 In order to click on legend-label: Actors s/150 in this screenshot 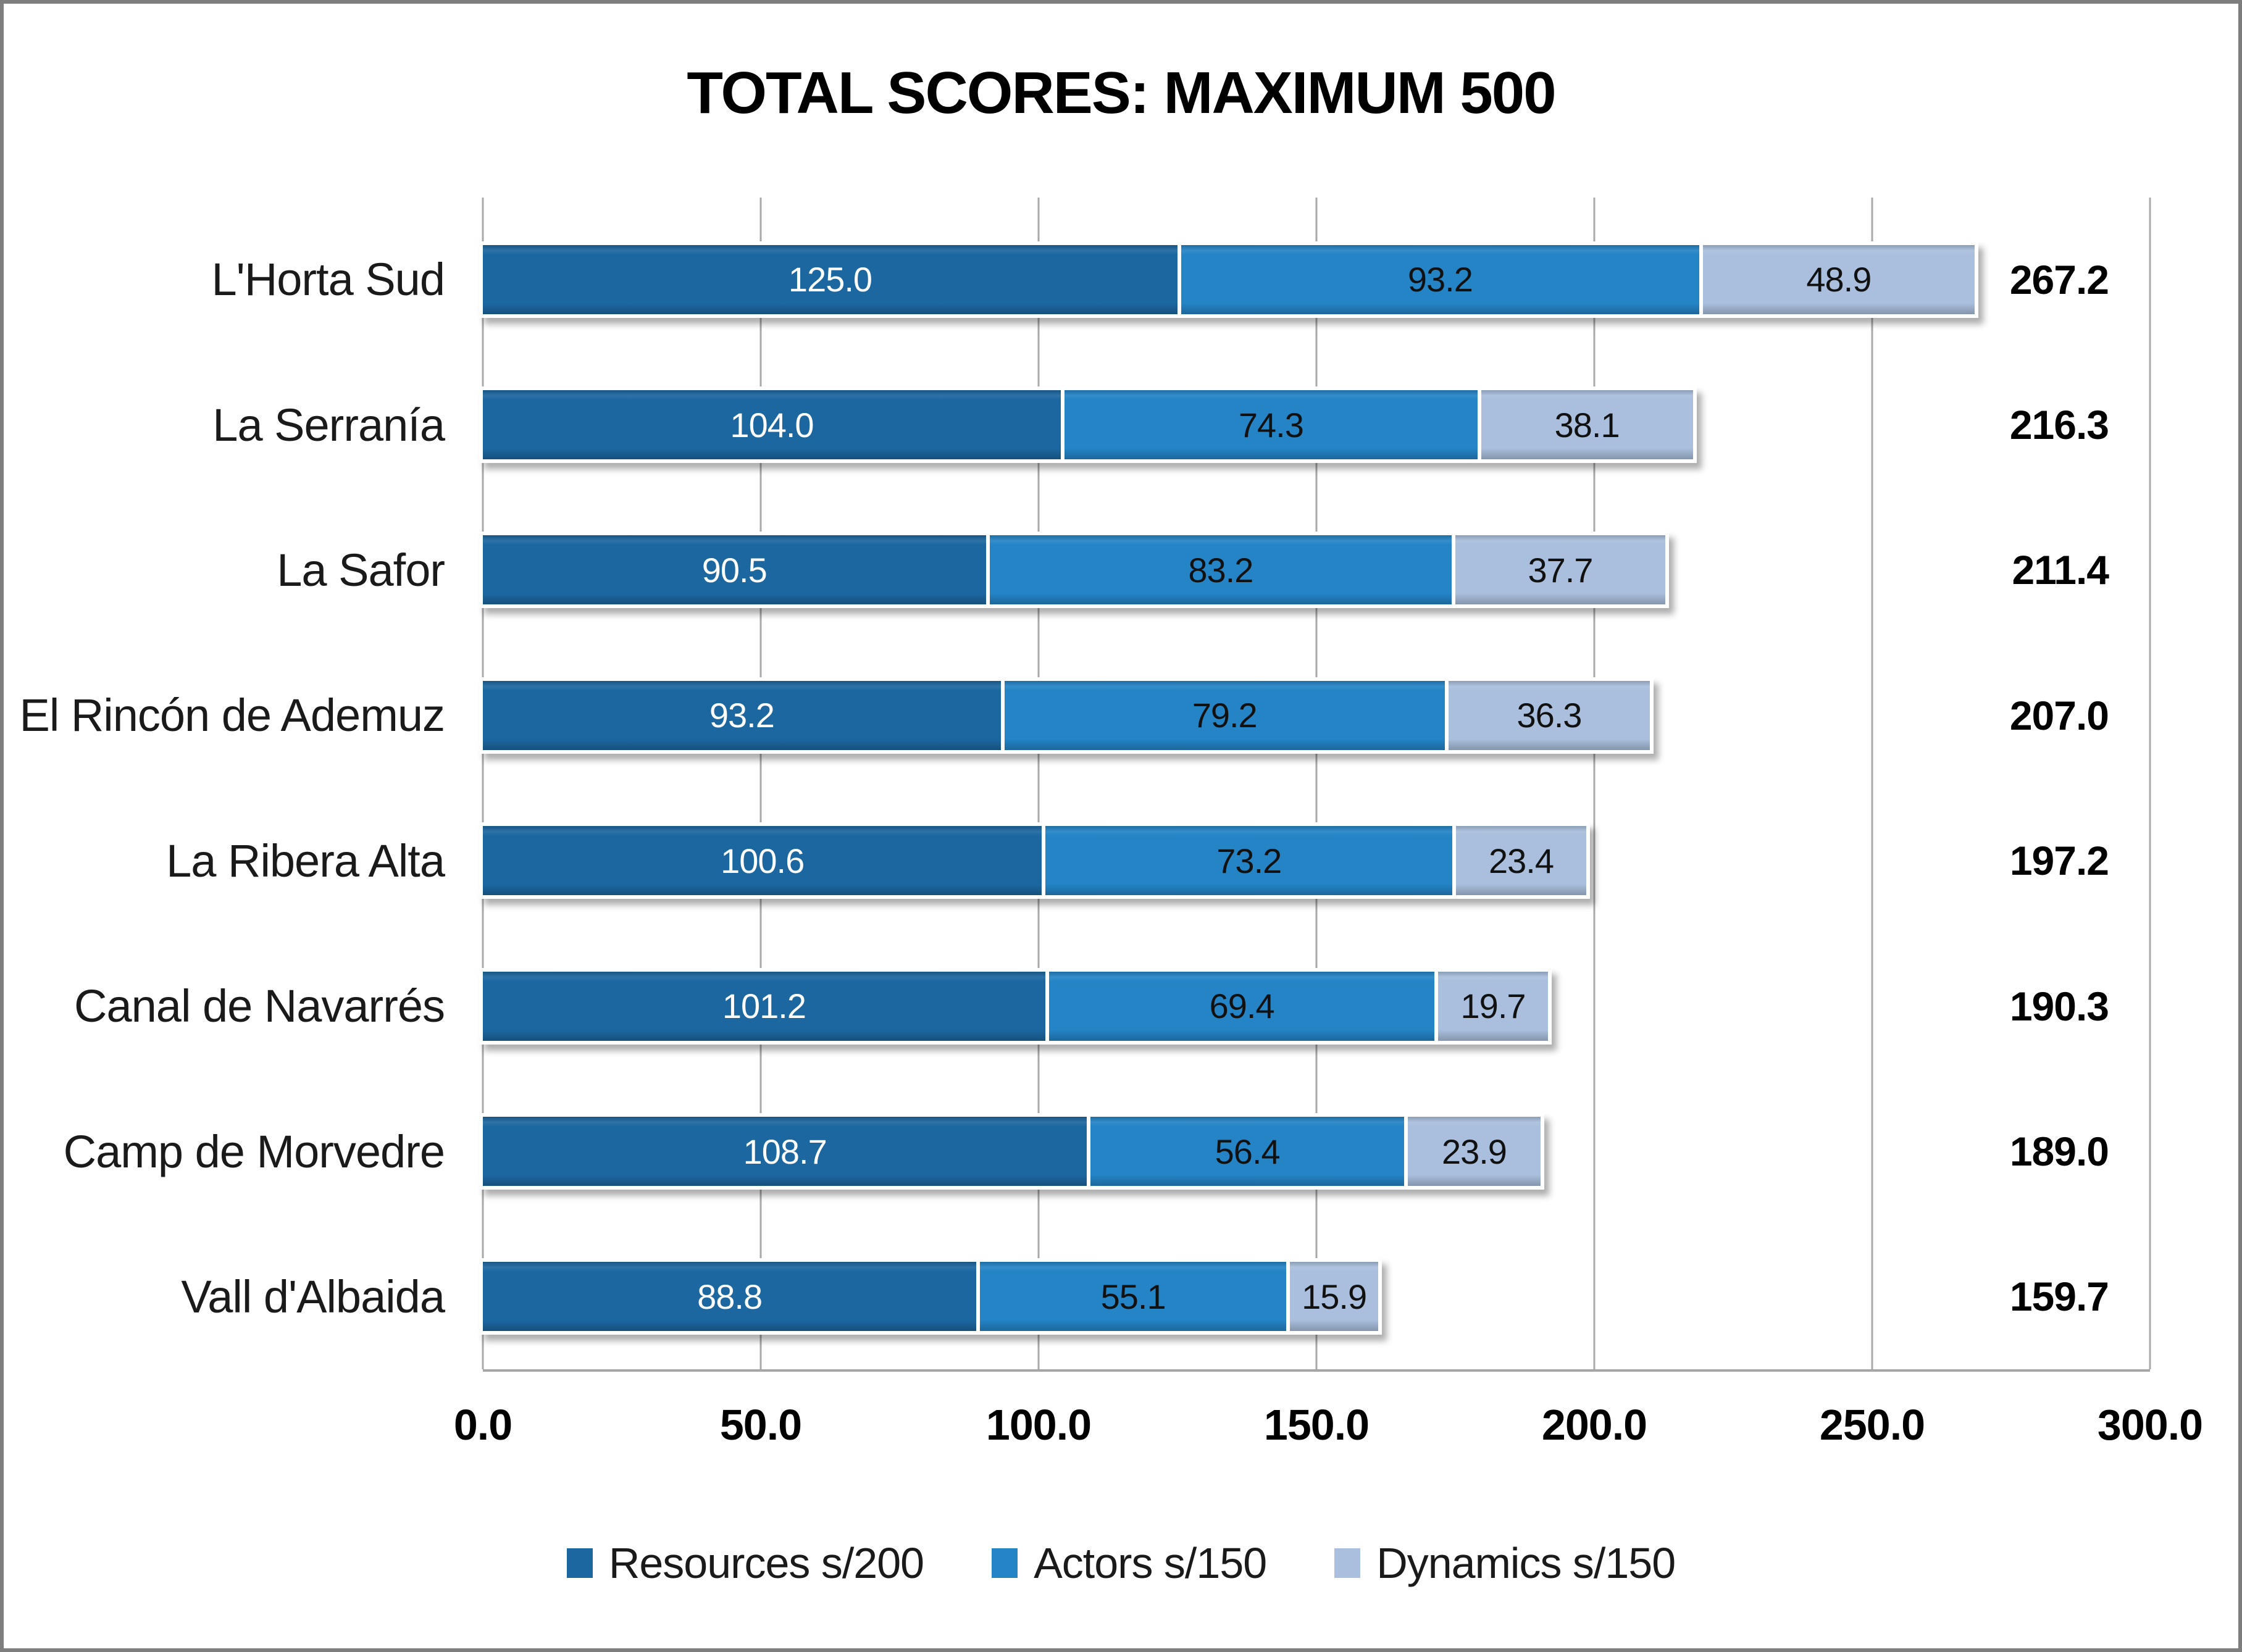, I will do `click(1150, 1563)`.